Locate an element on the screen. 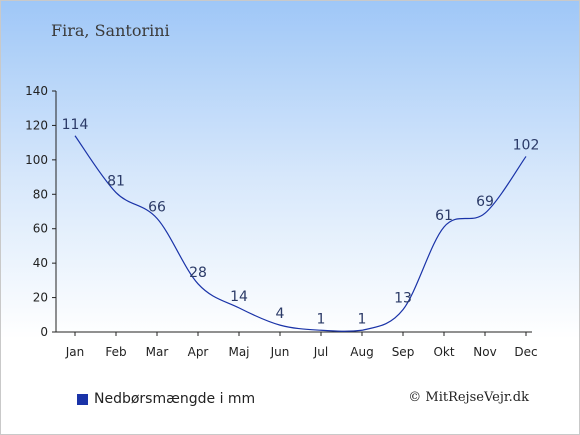  x-tick-label: Feb is located at coordinates (115, 352).